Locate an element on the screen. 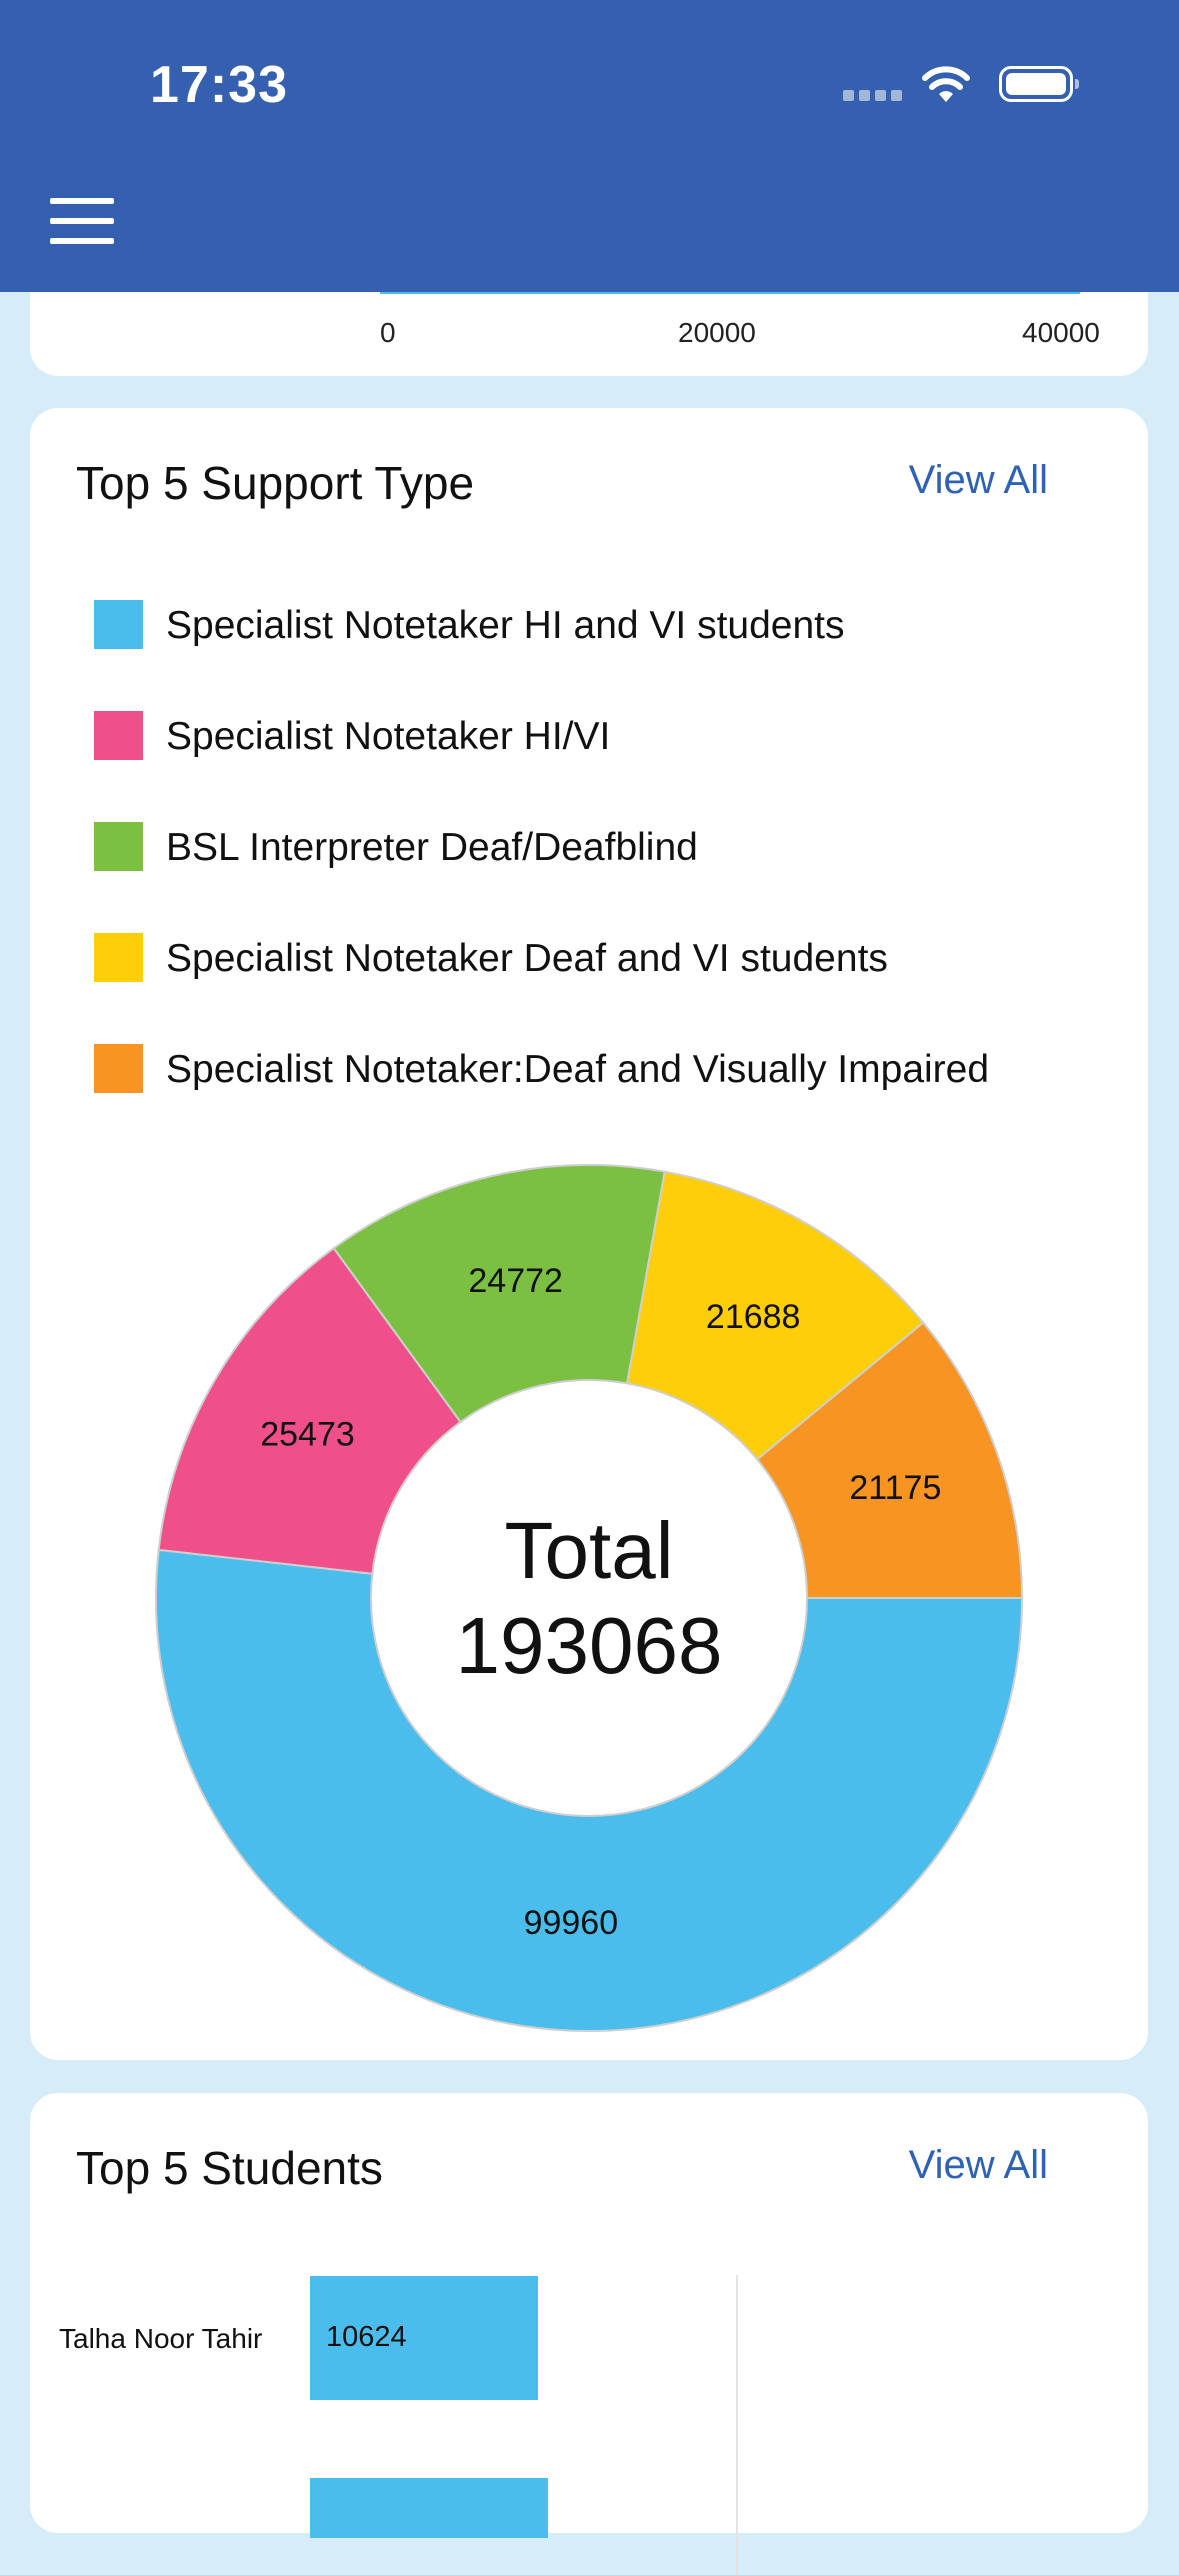 Image resolution: width=1179 pixels, height=2575 pixels. donut-center-label: Total is located at coordinates (589, 1550).